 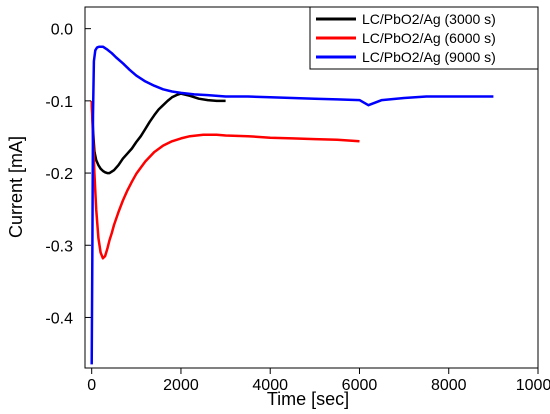 What do you see at coordinates (16, 187) in the screenshot?
I see `y-axis-title: Current [mA]` at bounding box center [16, 187].